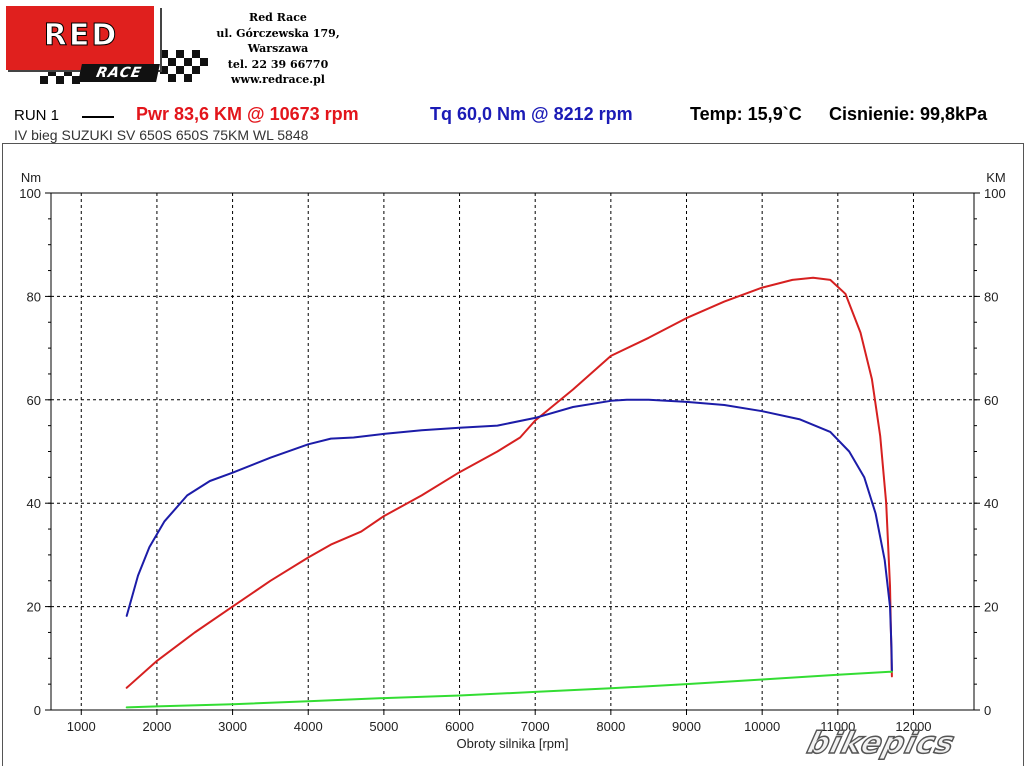 The height and width of the screenshot is (768, 1024). What do you see at coordinates (31, 177) in the screenshot?
I see `y-axis-label-left: Nm` at bounding box center [31, 177].